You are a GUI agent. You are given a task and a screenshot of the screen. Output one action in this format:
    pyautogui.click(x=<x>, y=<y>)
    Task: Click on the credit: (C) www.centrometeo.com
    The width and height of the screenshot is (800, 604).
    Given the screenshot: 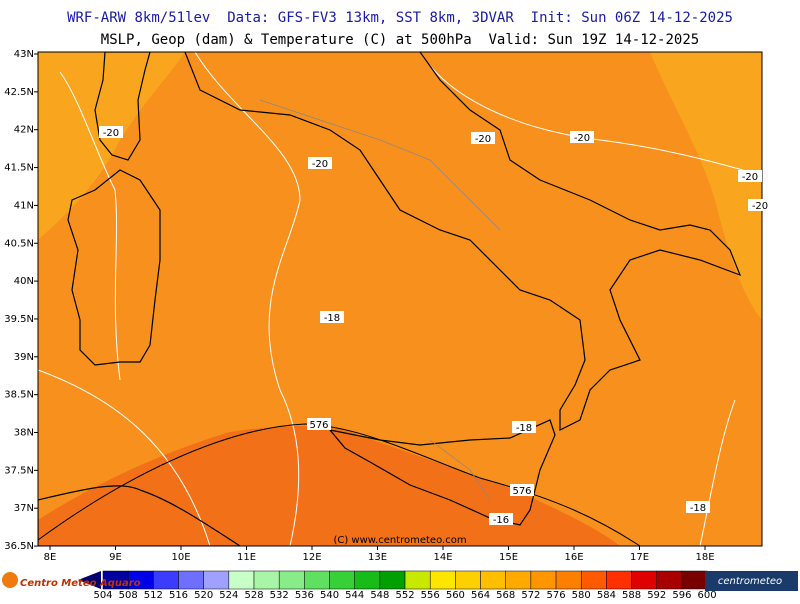 What is the action you would take?
    pyautogui.click(x=399, y=540)
    